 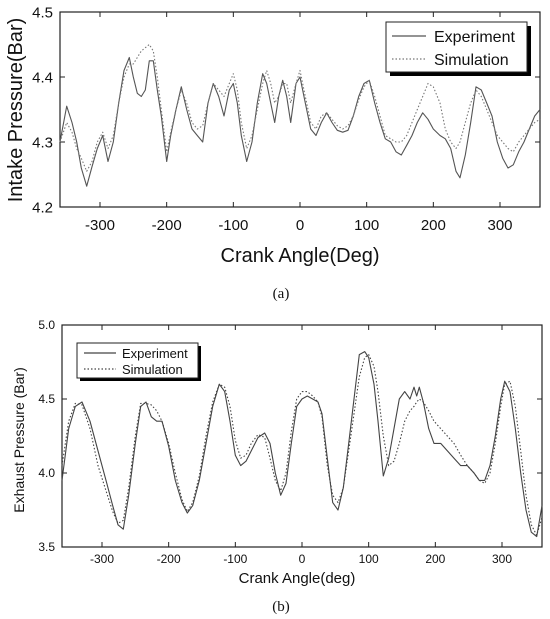 I want to click on y-tick-label: 4.0, so click(x=46, y=473).